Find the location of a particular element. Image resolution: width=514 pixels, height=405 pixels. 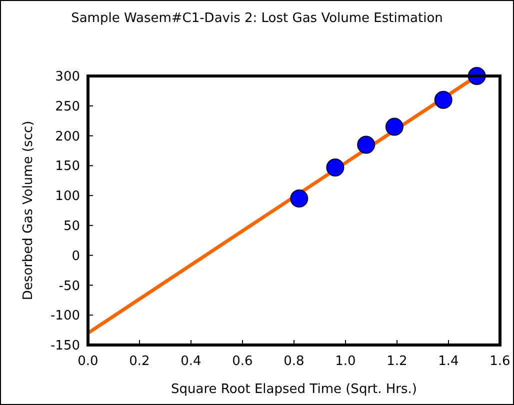

x-tick-label: 1.2 is located at coordinates (397, 361).